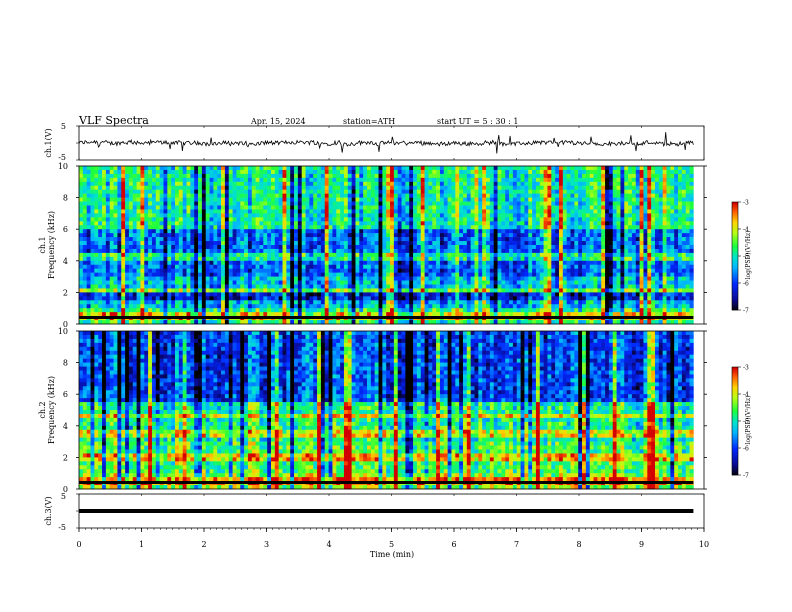 This screenshot has height=612, width=792. Describe the element at coordinates (63, 496) in the screenshot. I see `ch3-ytick-top: 5` at that location.